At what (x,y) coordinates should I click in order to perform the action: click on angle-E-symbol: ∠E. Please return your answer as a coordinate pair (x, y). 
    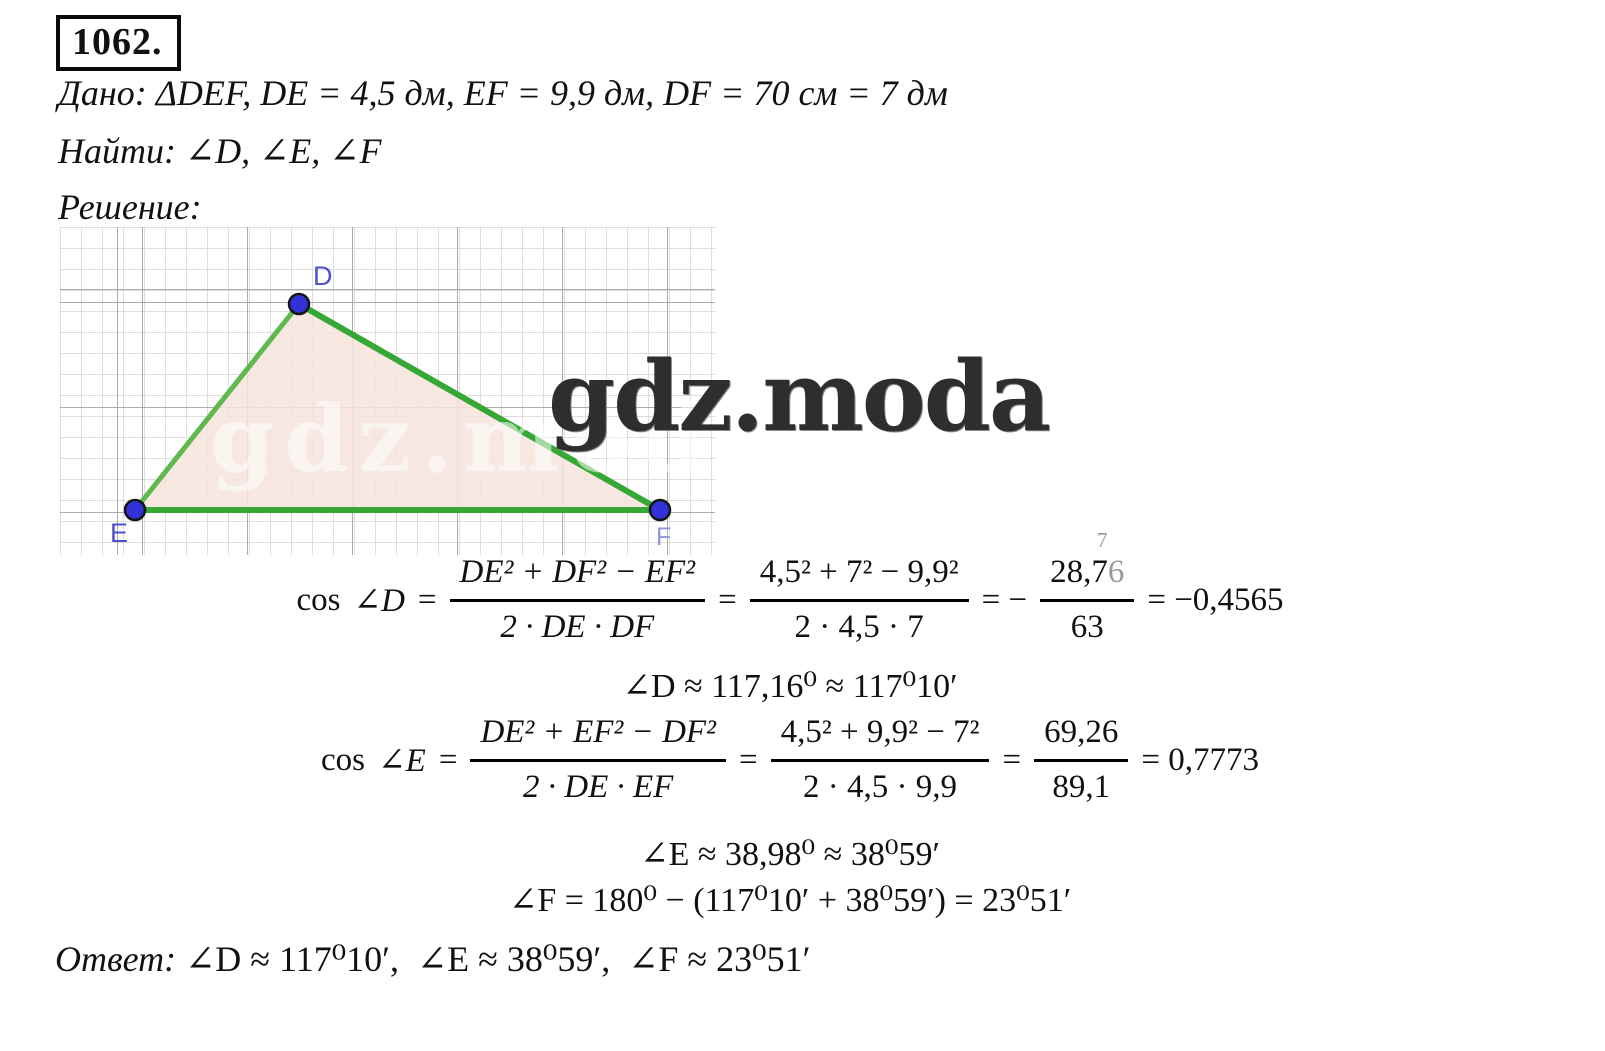
    Looking at the image, I should click on (402, 761).